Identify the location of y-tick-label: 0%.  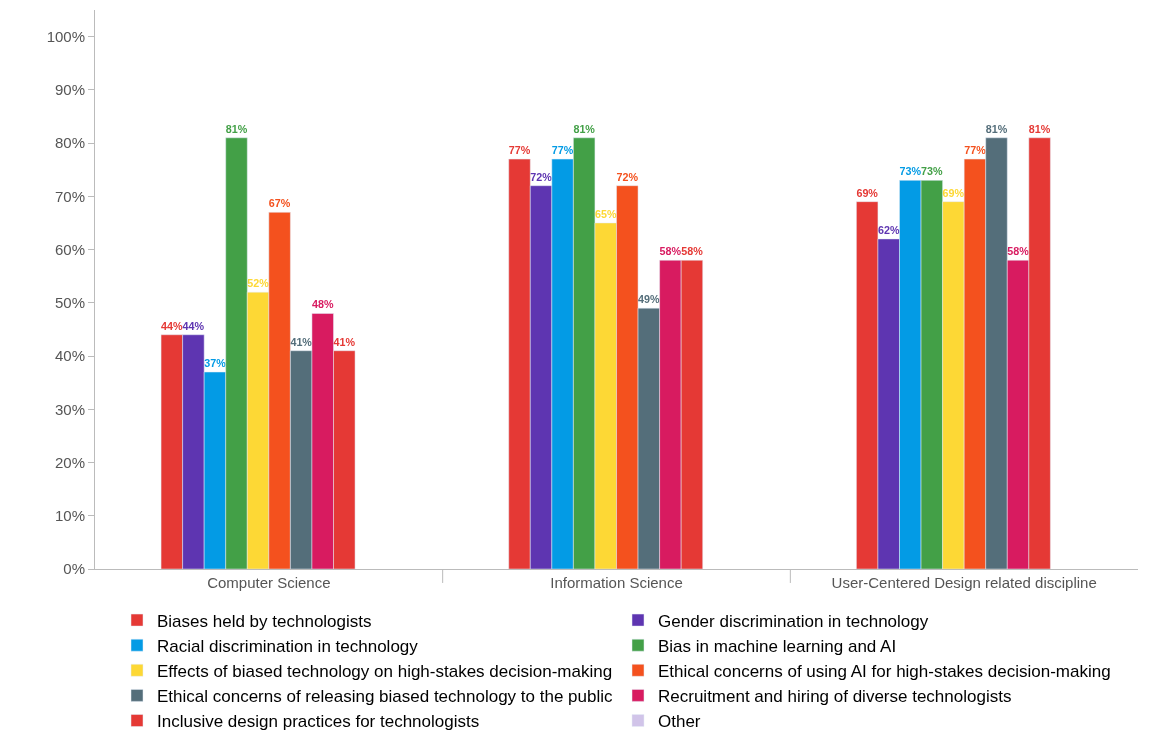
(74, 569).